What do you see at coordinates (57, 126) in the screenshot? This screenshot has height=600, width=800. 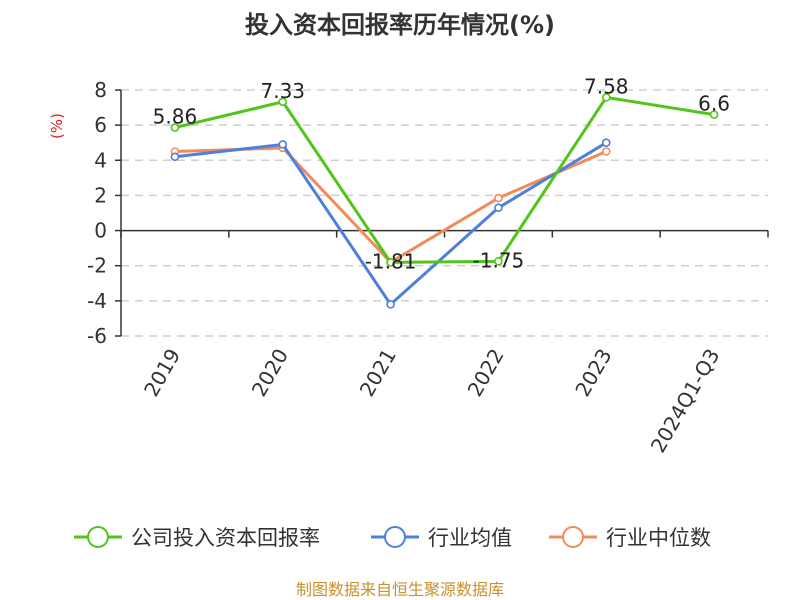 I see `y-axis-unit: (%)` at bounding box center [57, 126].